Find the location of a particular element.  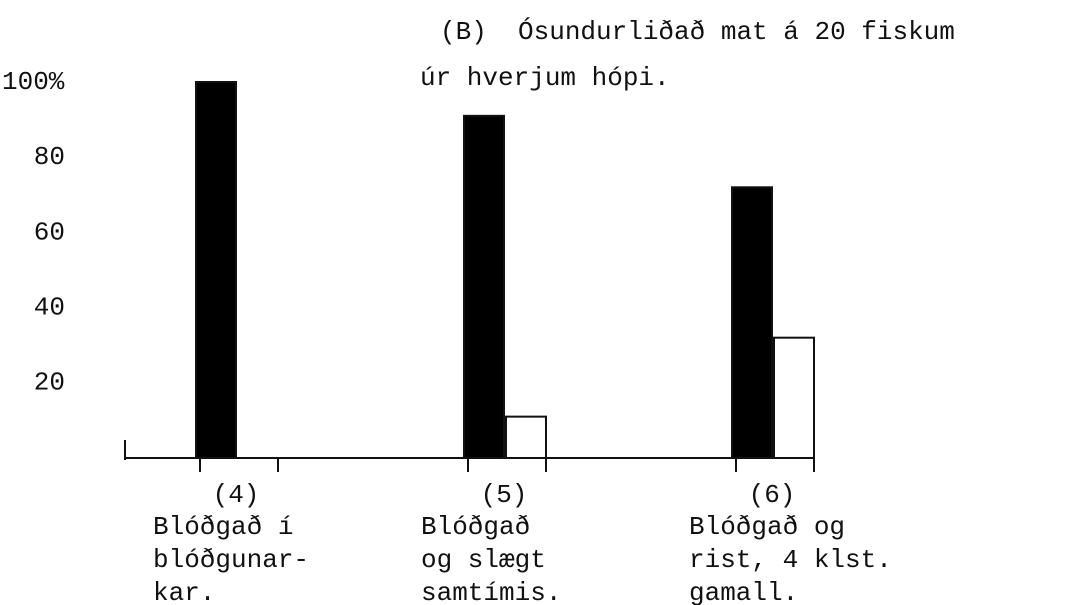

category-description: Blóðgað og is located at coordinates (767, 527).